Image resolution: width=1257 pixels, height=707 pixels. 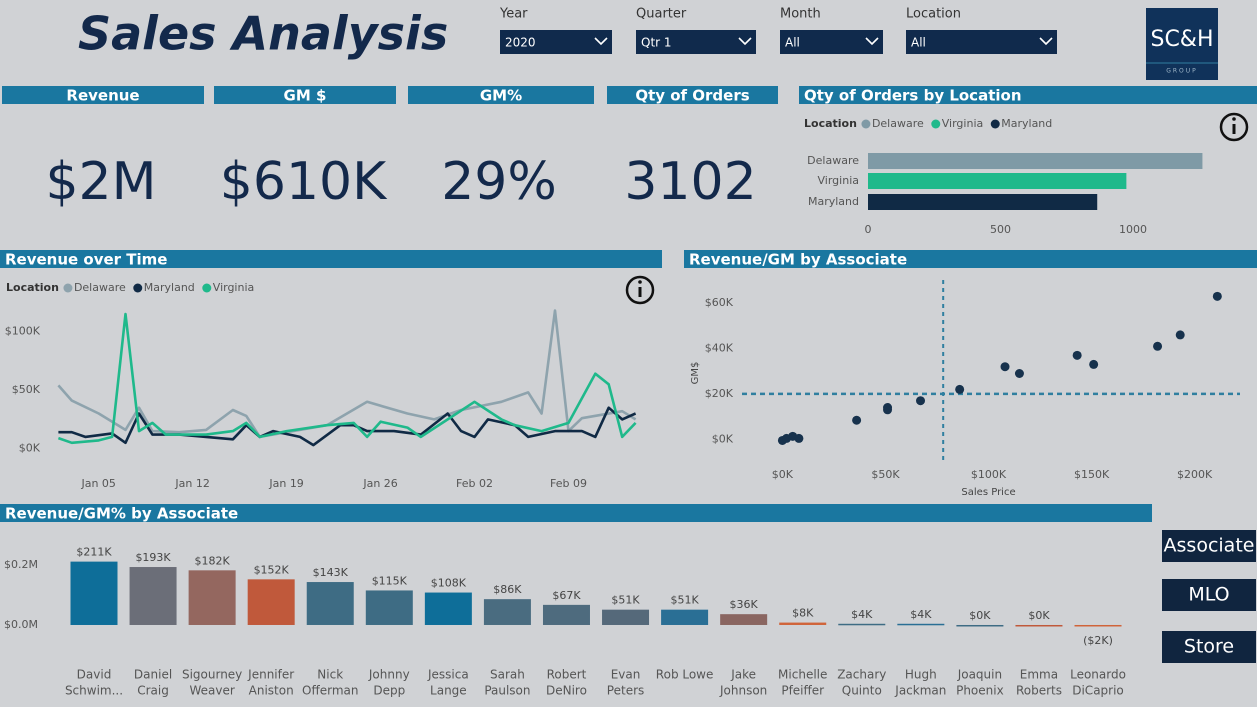 I want to click on legend-label: Maryland, so click(x=1026, y=123).